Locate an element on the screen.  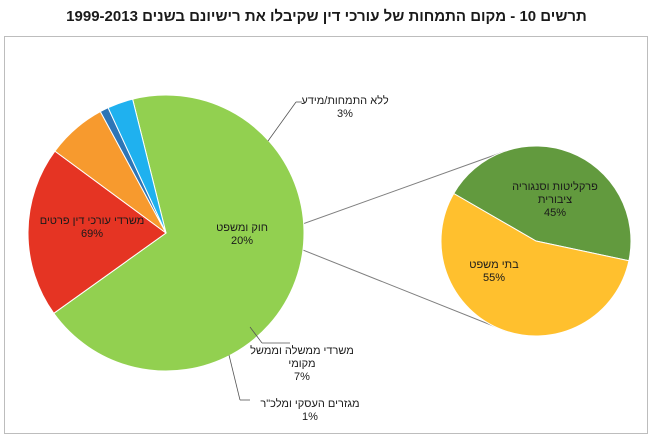
slice-courts is located at coordinates (535, 264).